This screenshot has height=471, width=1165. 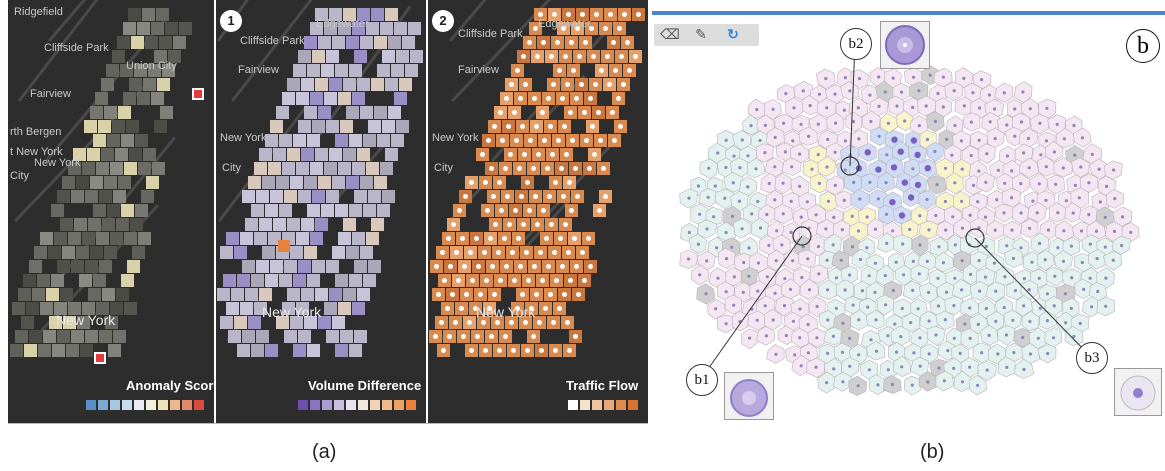 I want to click on refresh-icon: ↻, so click(x=733, y=34).